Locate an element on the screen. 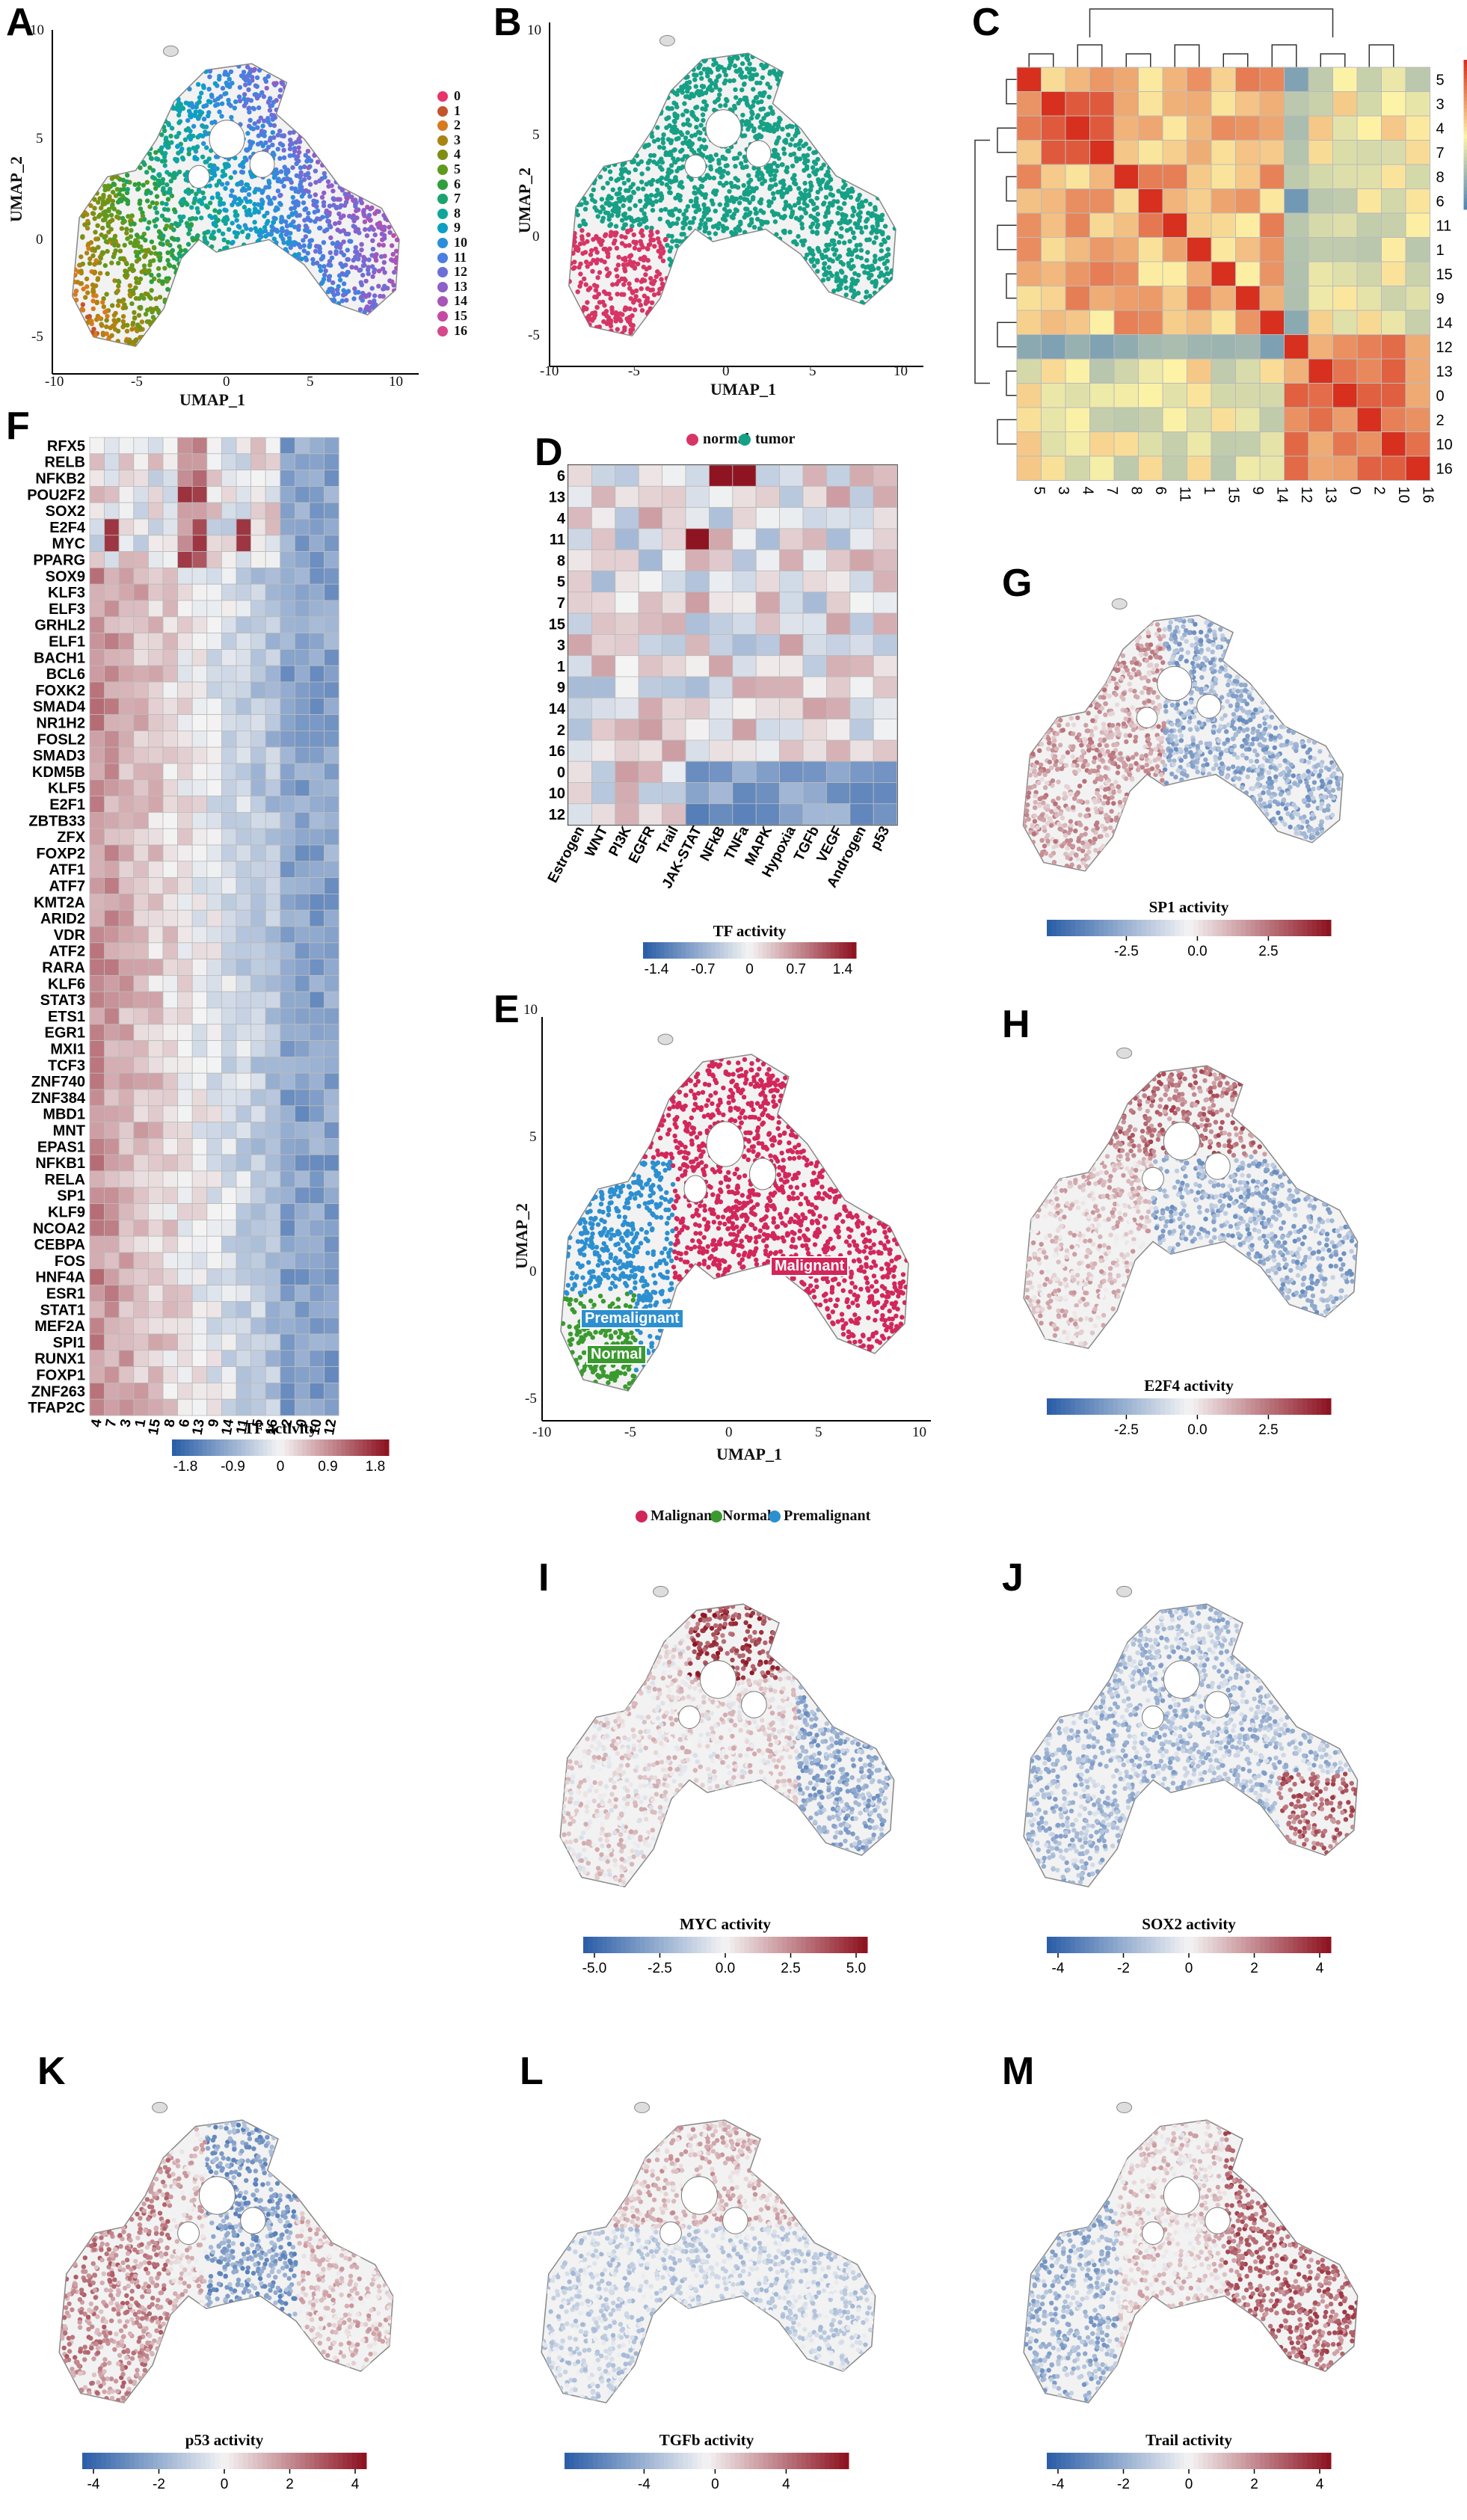 The image size is (1467, 2520). tf-row-label: MBD1 is located at coordinates (64, 1115).